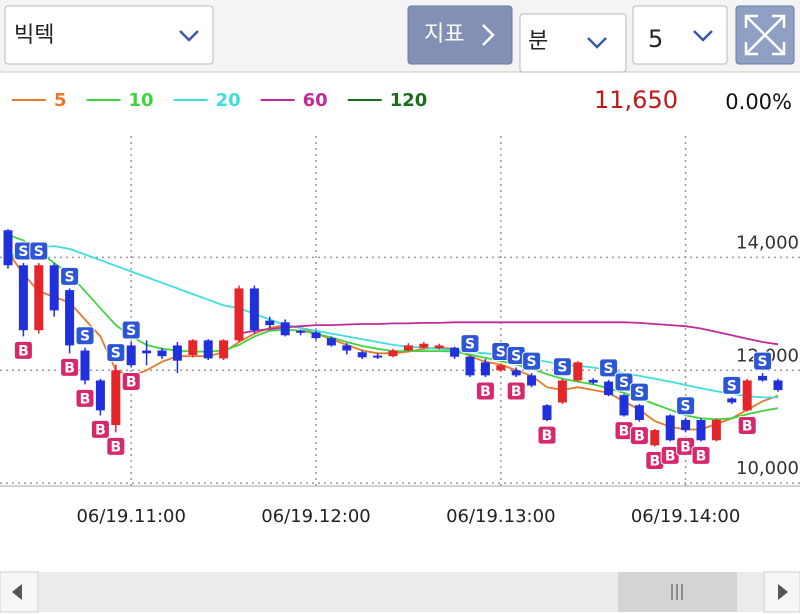  I want to click on legend-label: 20, so click(228, 100).